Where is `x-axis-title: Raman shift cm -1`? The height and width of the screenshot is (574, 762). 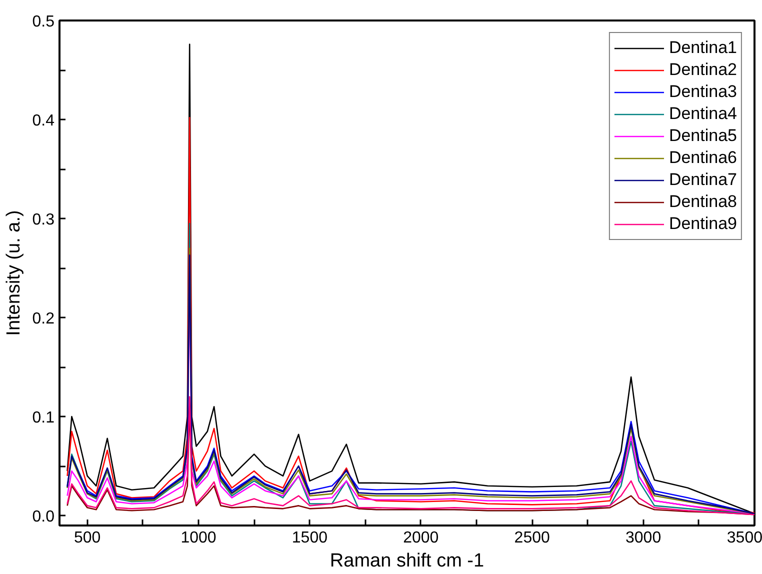
x-axis-title: Raman shift cm -1 is located at coordinates (407, 561).